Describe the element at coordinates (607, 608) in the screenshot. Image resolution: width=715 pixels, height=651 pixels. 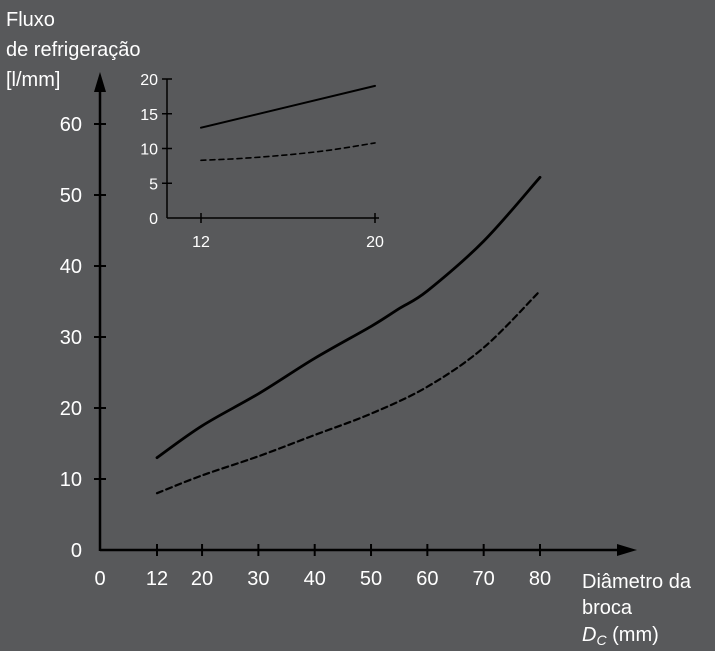
I see `x-axis-title-line-2: broca` at that location.